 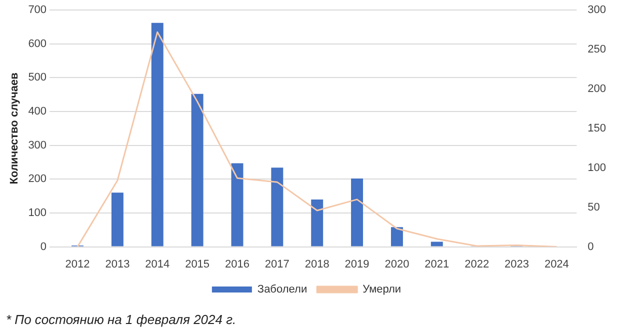 What do you see at coordinates (477, 264) in the screenshot?
I see `x-tick-label: 2022` at bounding box center [477, 264].